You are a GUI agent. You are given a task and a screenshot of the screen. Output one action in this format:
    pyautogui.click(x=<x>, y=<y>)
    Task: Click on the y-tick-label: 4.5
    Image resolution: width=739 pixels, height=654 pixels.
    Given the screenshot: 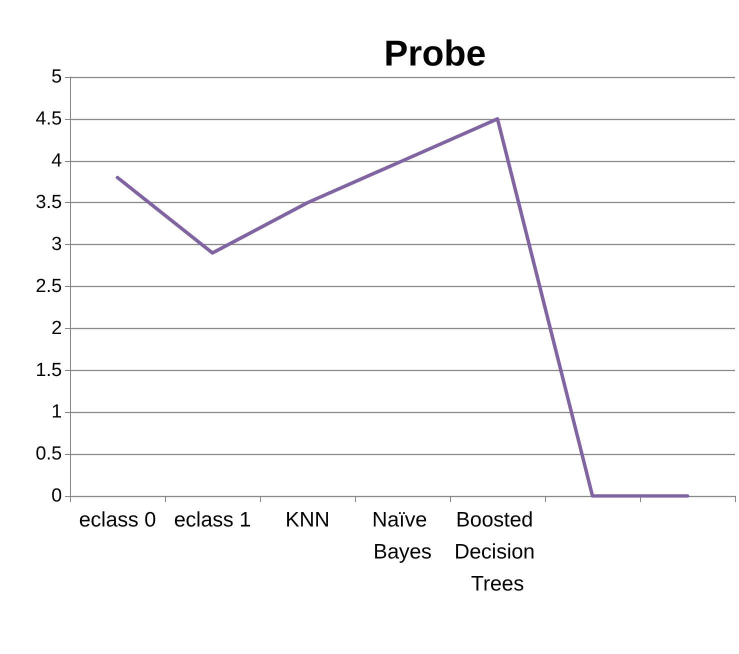 What is the action you would take?
    pyautogui.click(x=49, y=119)
    